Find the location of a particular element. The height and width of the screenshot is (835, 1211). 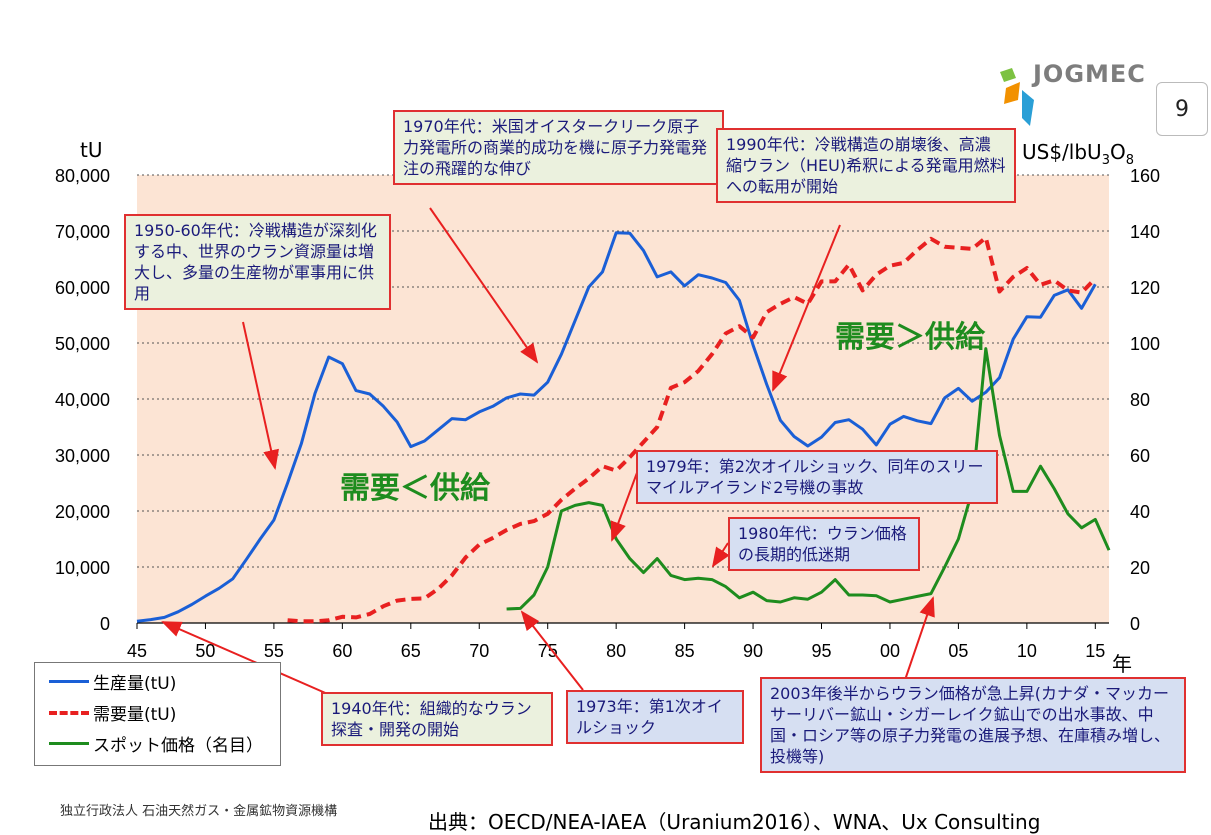

legend: 生産量(tU) 需要量(tU) スポット価格（名目） is located at coordinates (157, 714).